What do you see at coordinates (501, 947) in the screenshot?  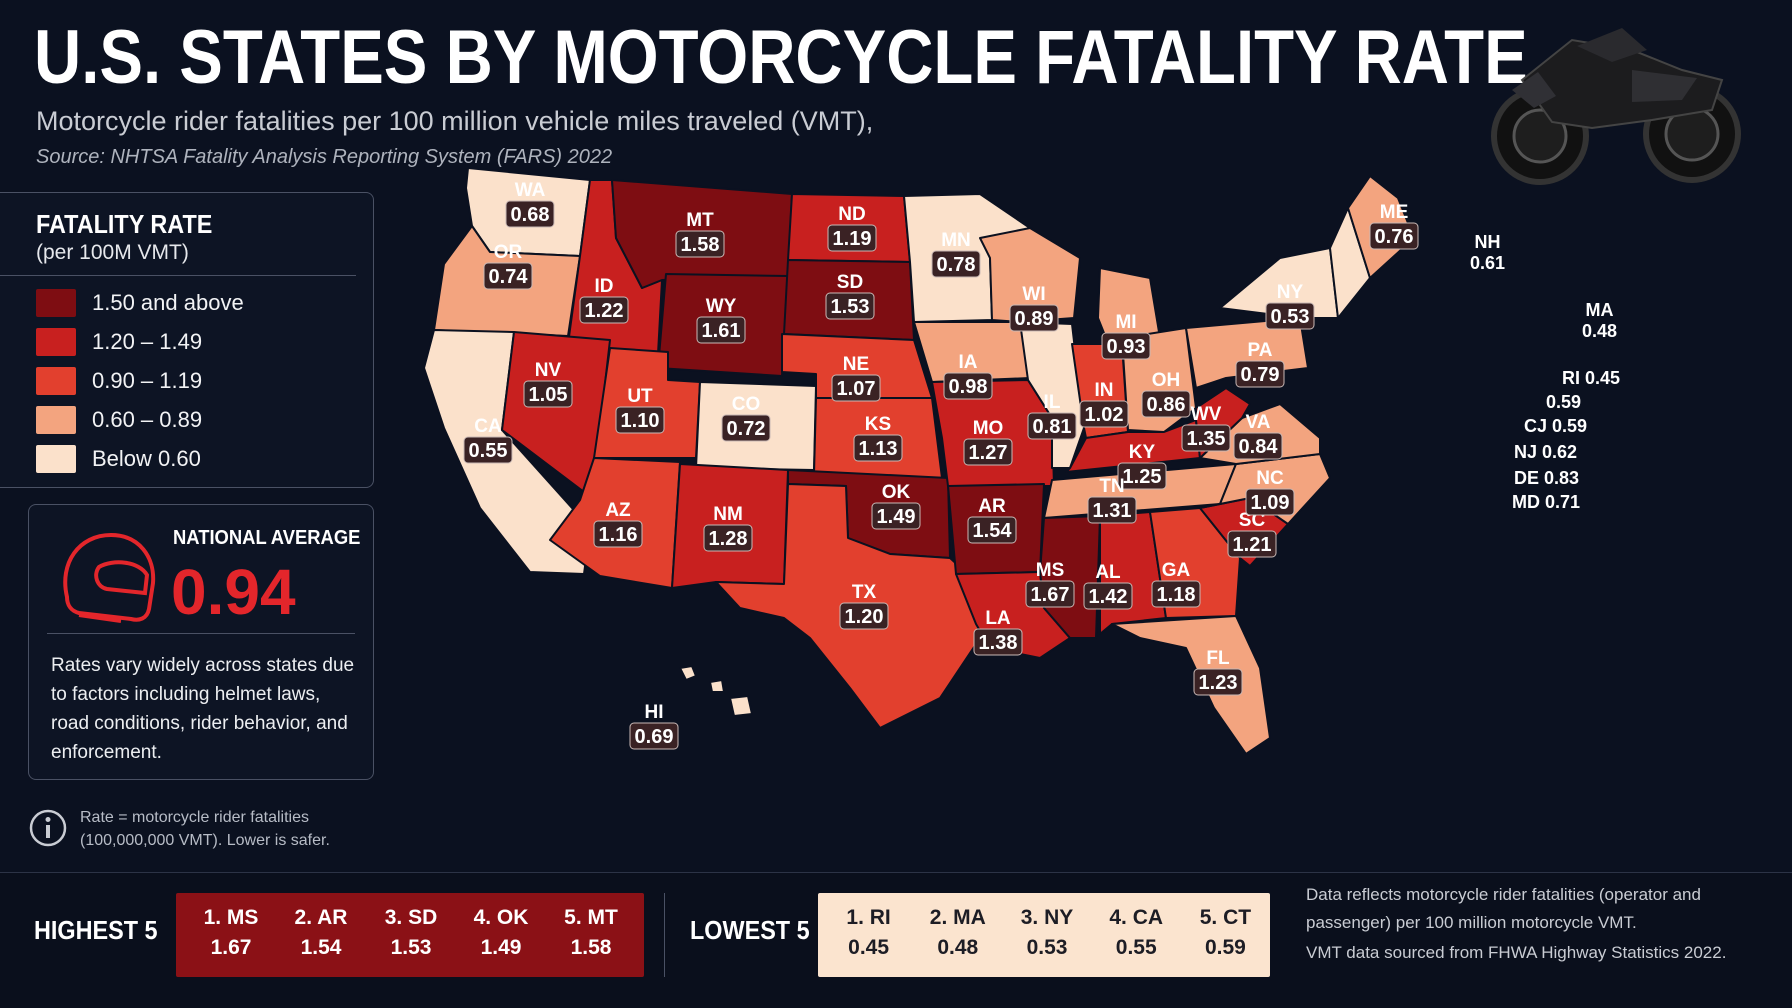 I see `rank-value: 1.49` at bounding box center [501, 947].